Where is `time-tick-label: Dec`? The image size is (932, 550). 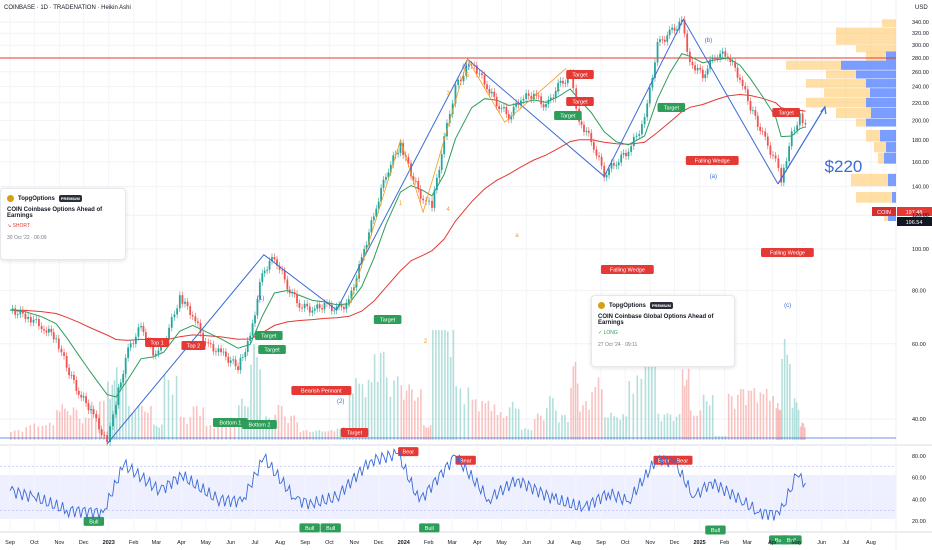
time-tick-label: Dec is located at coordinates (675, 543).